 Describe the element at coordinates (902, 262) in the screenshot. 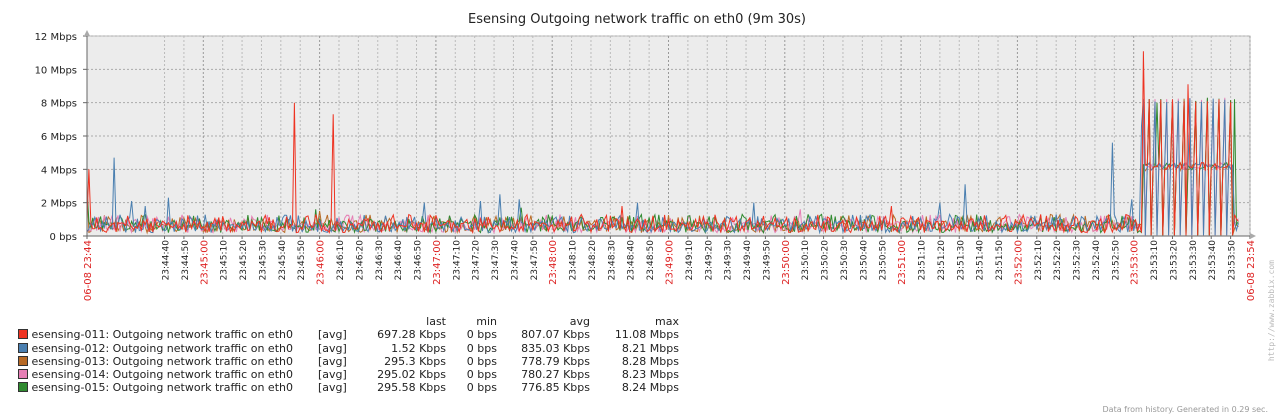

I see `x-tick-label: 23:51:00` at that location.